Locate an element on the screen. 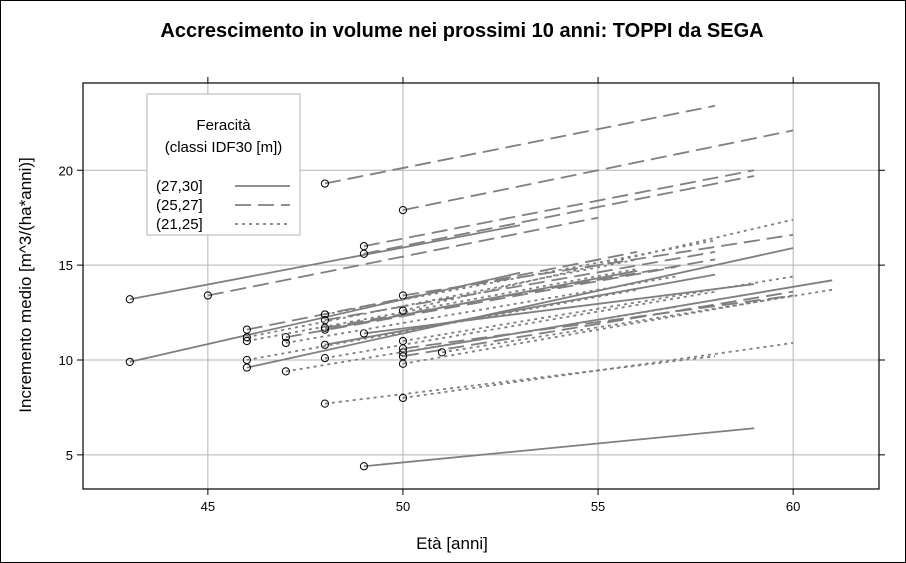  y-tick-label: 10 is located at coordinates (66, 360).